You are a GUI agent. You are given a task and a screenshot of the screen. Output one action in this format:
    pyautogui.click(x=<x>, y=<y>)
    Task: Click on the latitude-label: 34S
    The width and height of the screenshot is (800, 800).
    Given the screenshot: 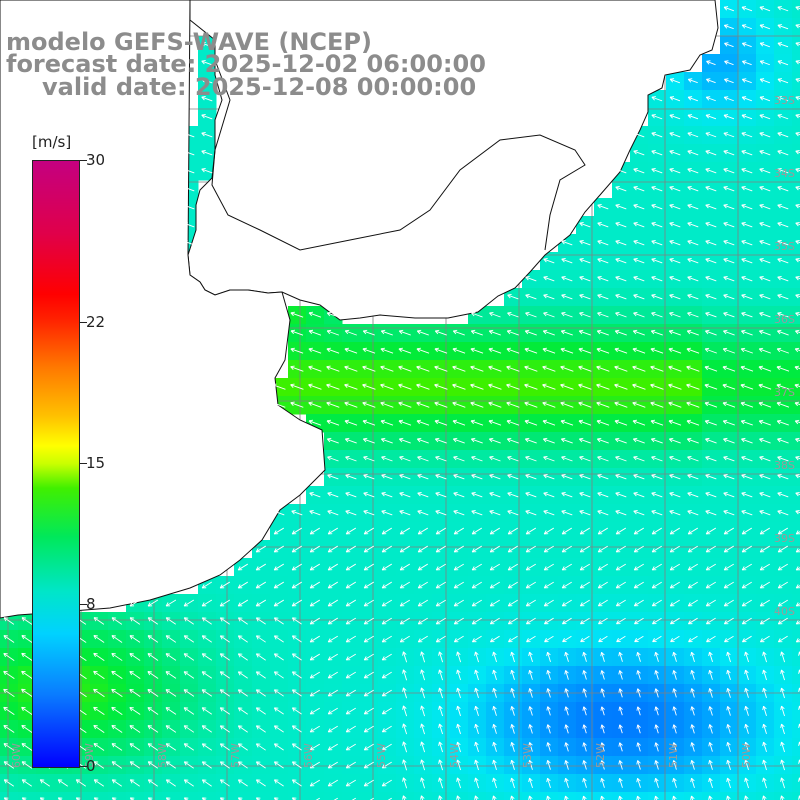 What is the action you would take?
    pyautogui.click(x=784, y=173)
    